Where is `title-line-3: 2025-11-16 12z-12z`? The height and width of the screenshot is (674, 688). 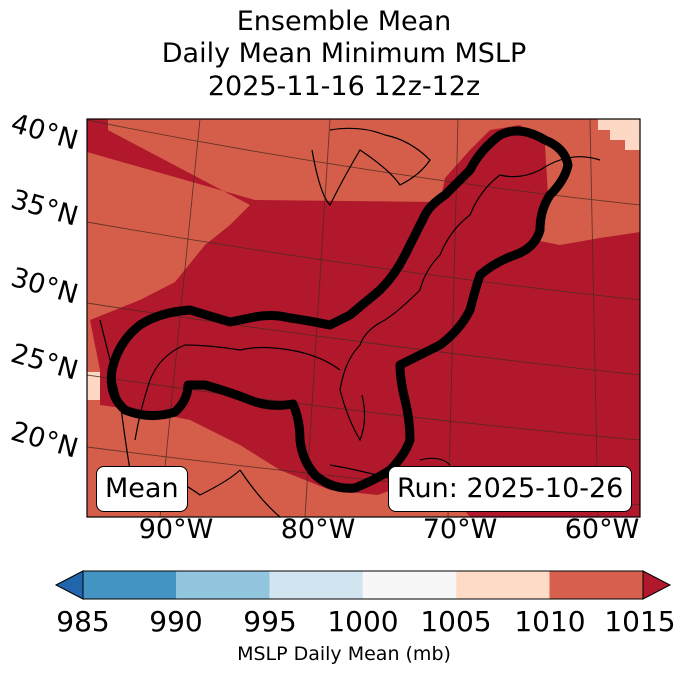
title-line-3: 2025-11-16 12z-12z is located at coordinates (344, 86).